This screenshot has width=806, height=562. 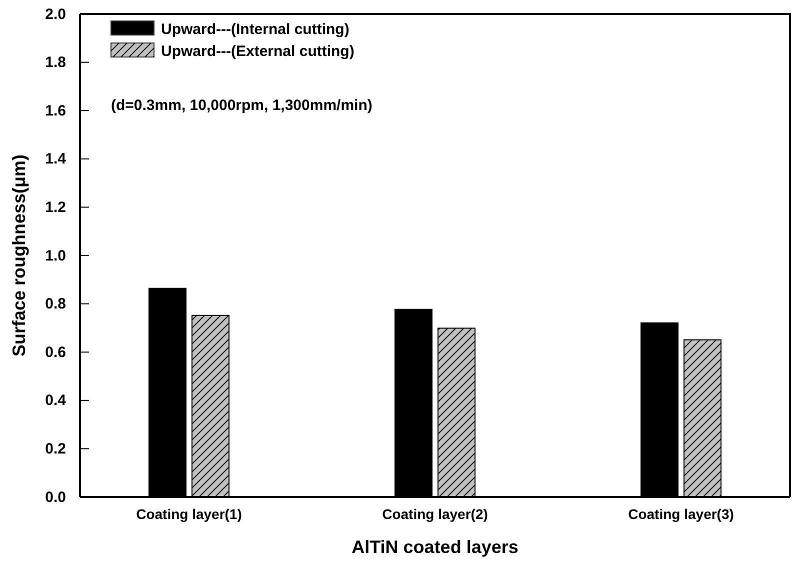 I want to click on legend-label: Upward---(Internal cutting), so click(x=255, y=29).